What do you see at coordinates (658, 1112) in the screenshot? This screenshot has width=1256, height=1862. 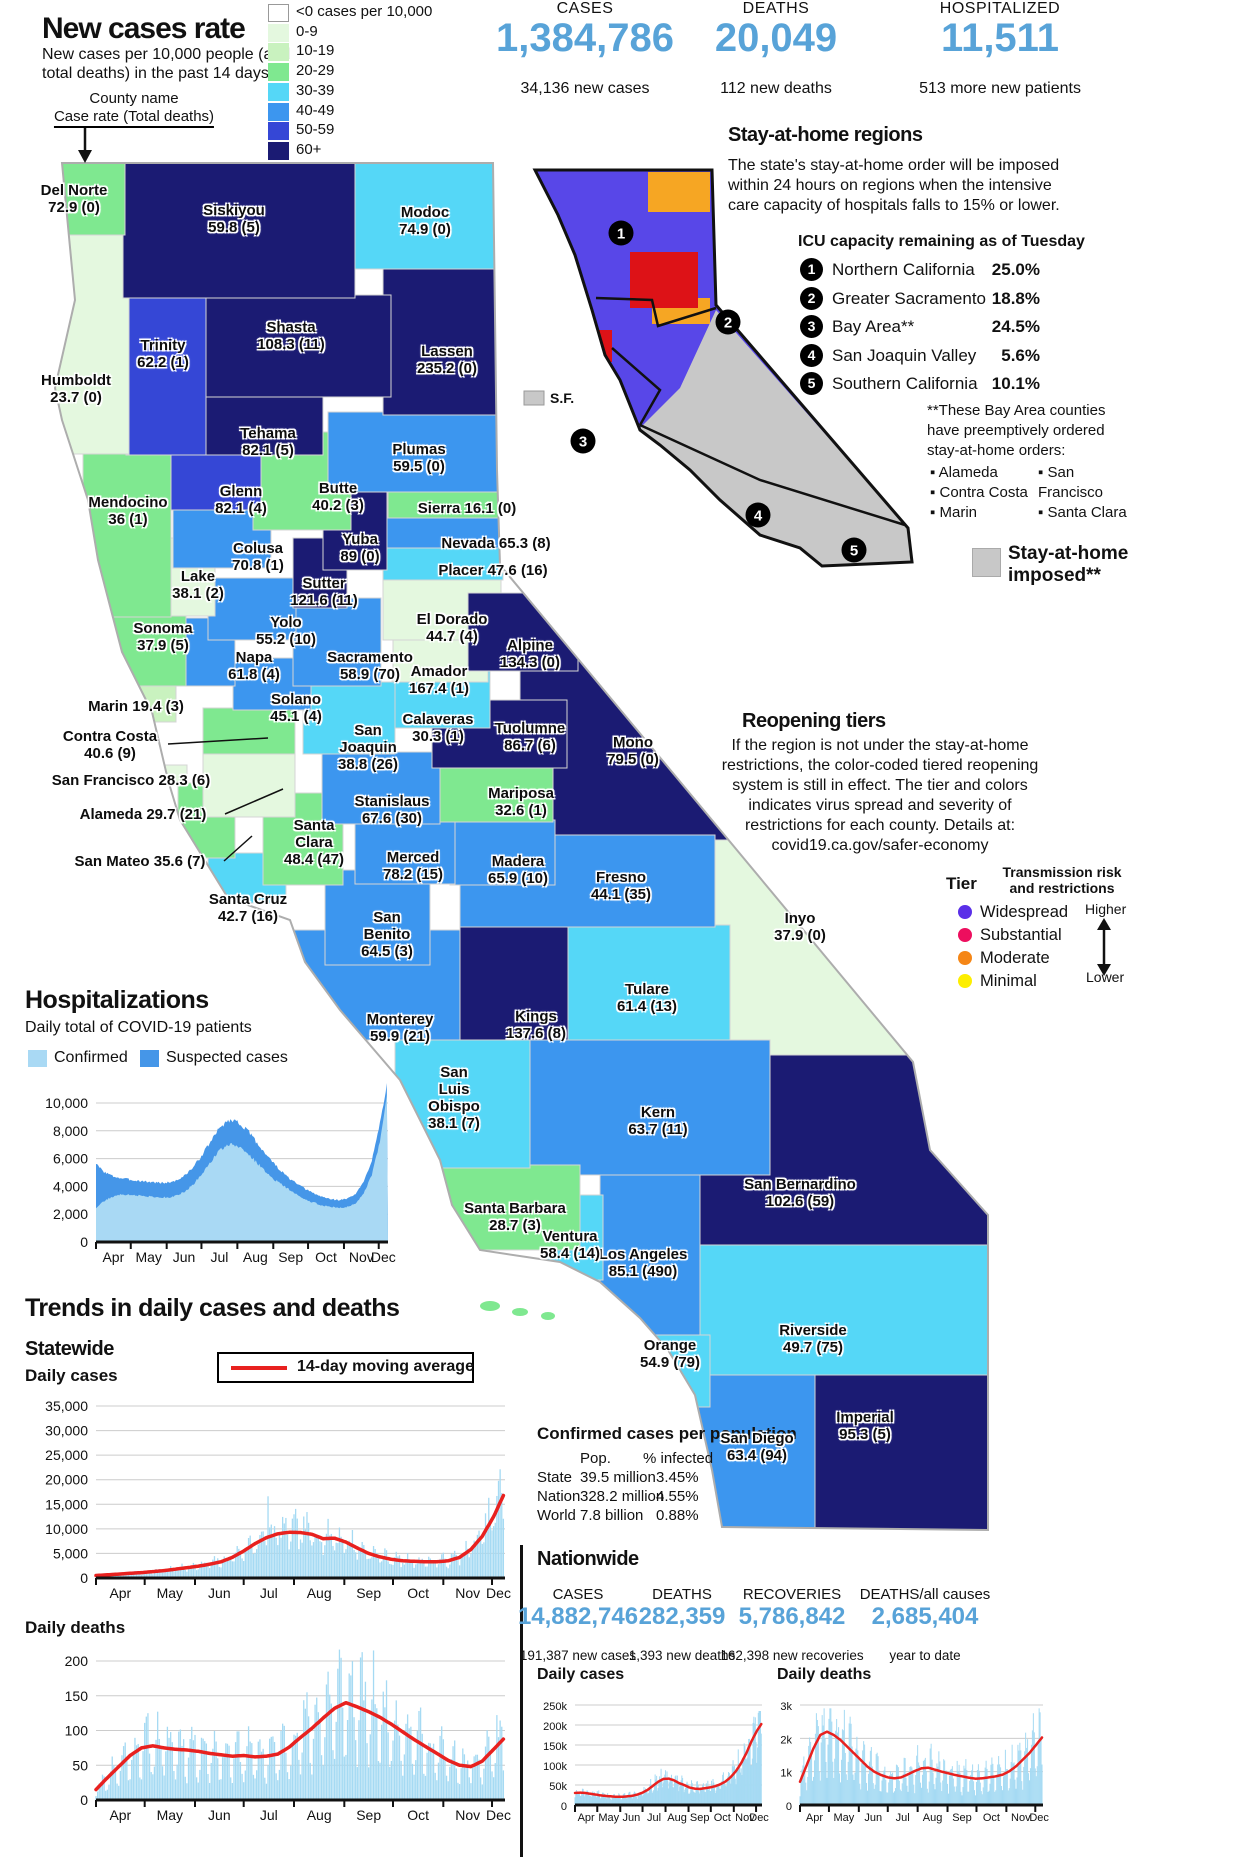 I see `county-name-line: Kern` at bounding box center [658, 1112].